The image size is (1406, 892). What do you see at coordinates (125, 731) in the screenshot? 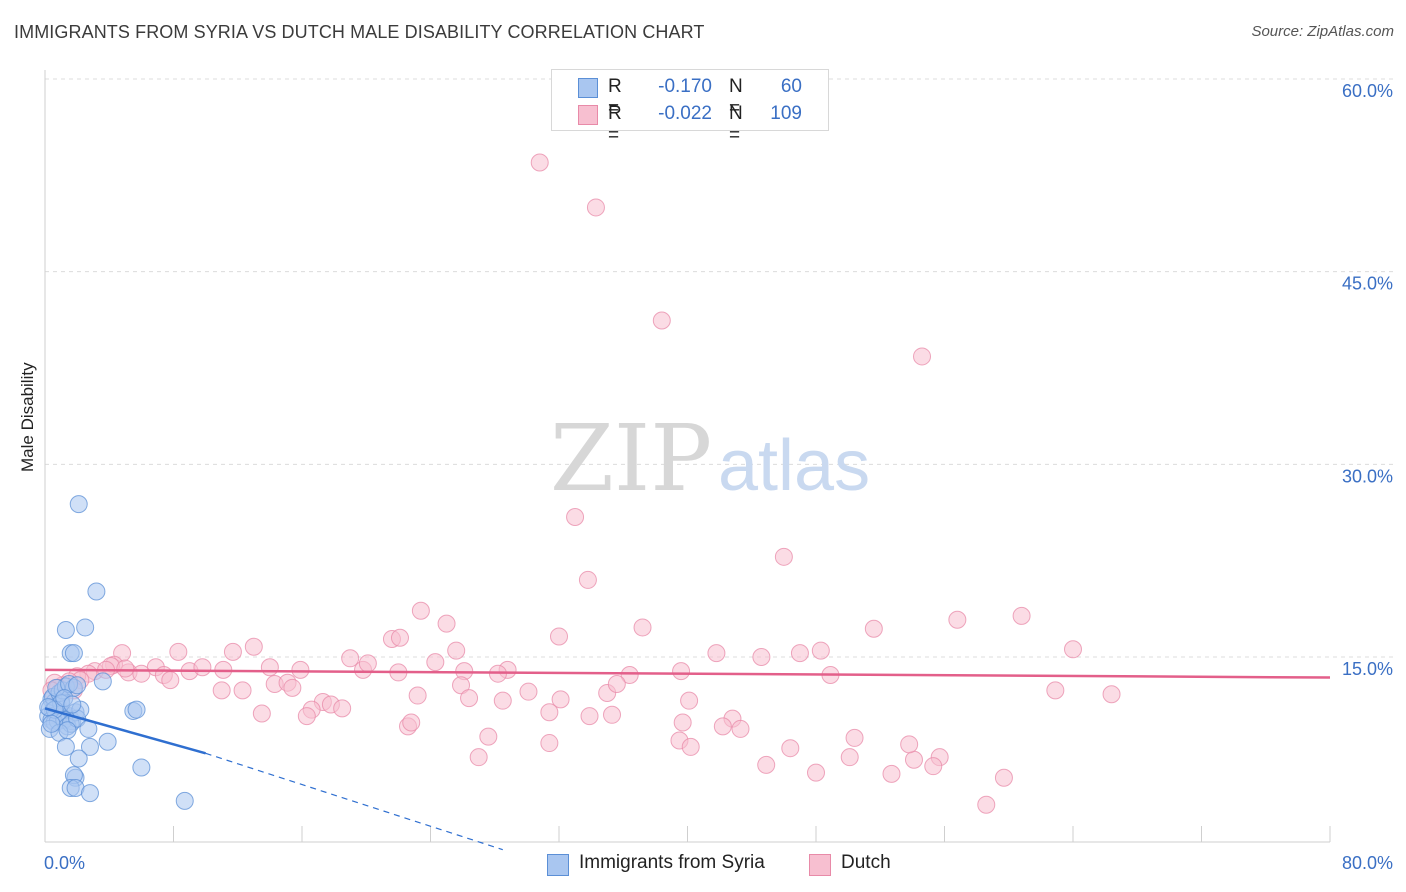
I see `trend-line-syria` at bounding box center [125, 731].